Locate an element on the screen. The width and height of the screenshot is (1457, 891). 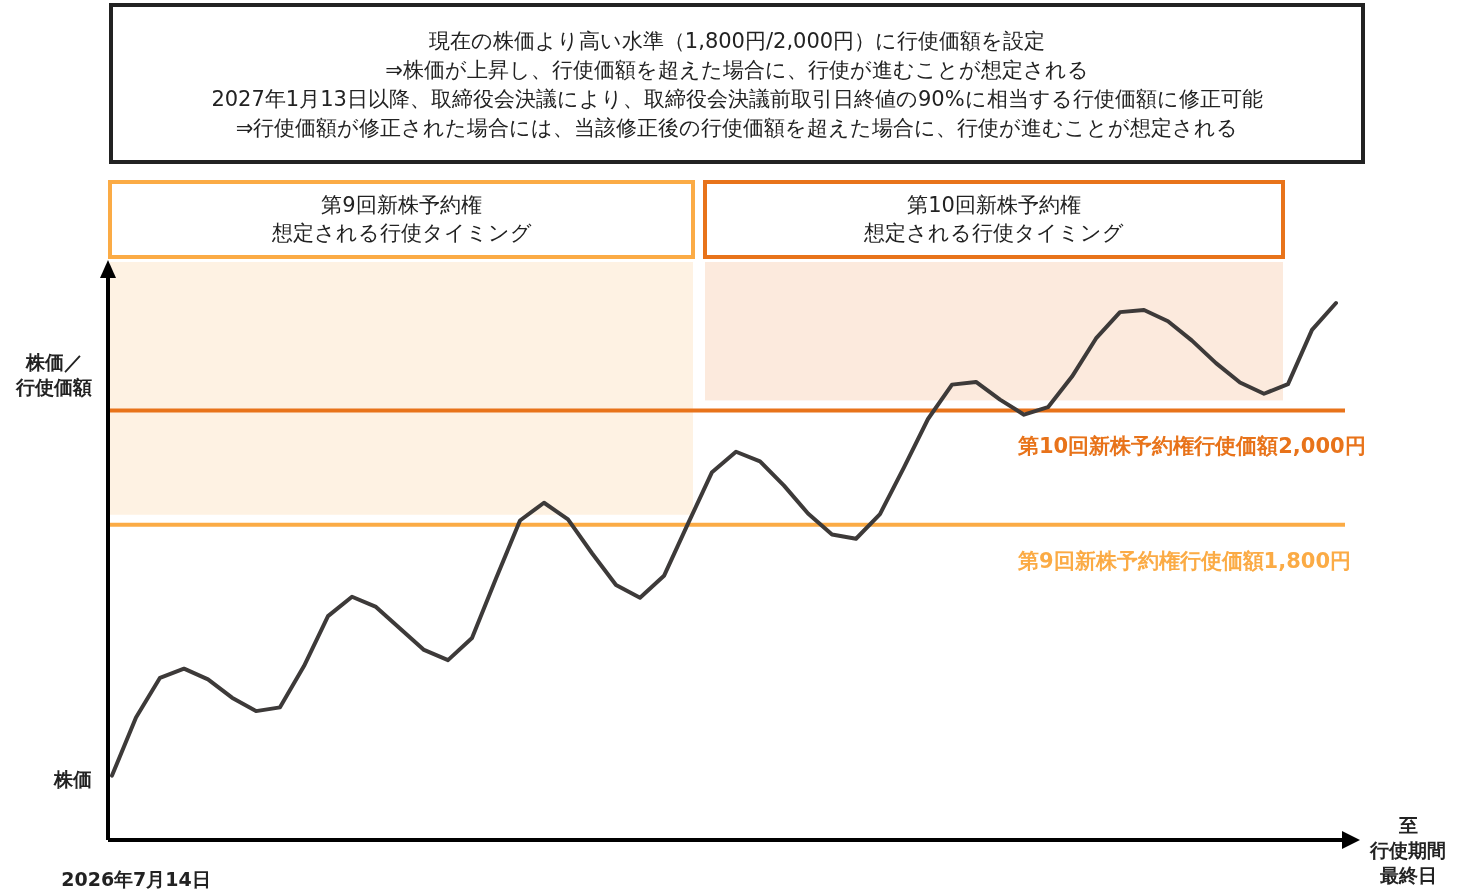
ref-line-label: 第9回新株予約権行使価額1,800円 is located at coordinates (1184, 560).